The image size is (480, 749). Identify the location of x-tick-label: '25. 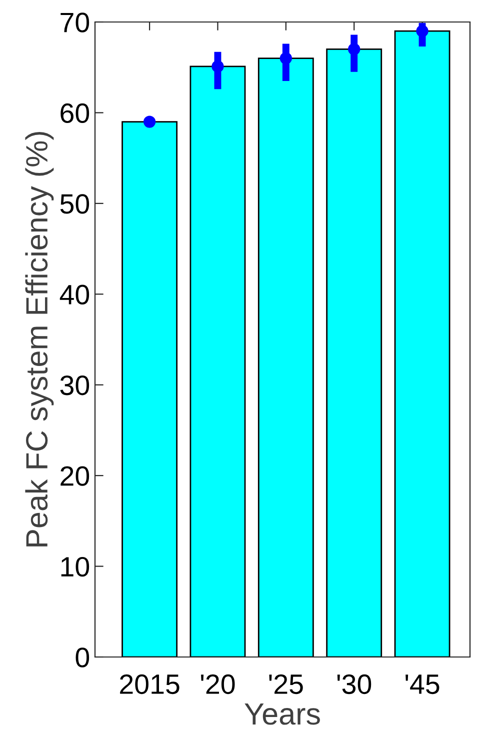
(286, 684).